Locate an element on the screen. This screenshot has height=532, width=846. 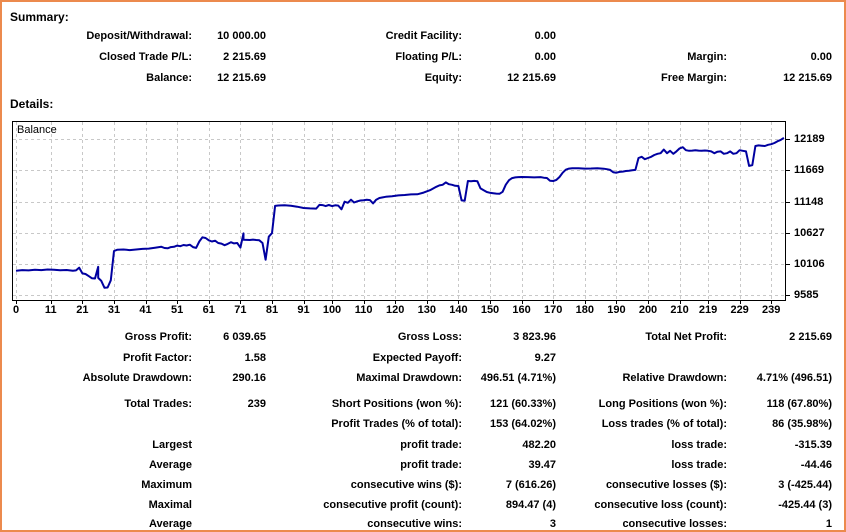
chart-y-axis-label-9585: 9585 is located at coordinates (806, 294).